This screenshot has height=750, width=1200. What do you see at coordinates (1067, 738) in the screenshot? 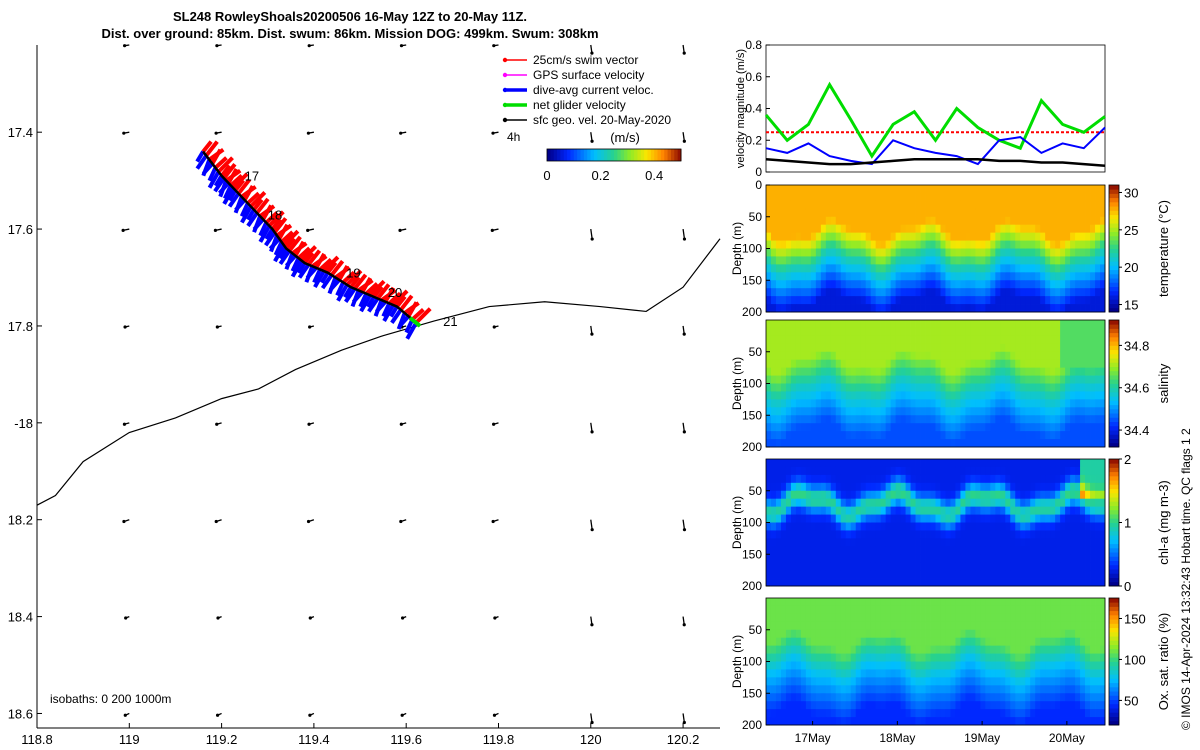
I see `date-tick-label: 20May` at bounding box center [1067, 738].